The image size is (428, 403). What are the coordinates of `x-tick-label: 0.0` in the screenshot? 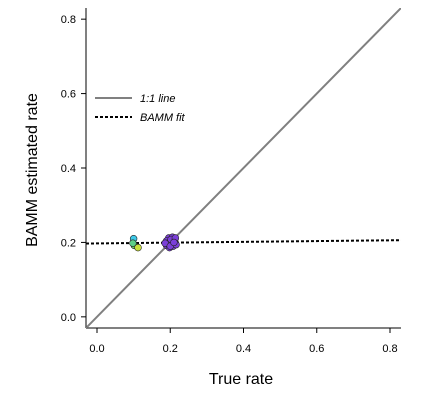 It's located at (96, 349).